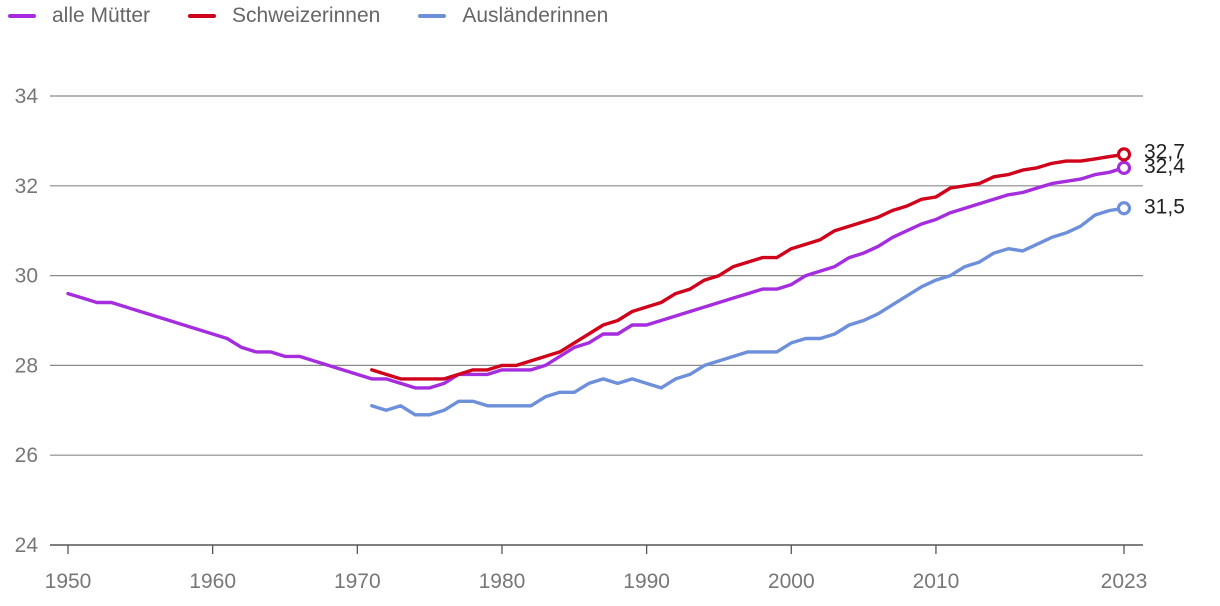 This screenshot has width=1220, height=606. What do you see at coordinates (1124, 154) in the screenshot?
I see `end-marker-schweiz` at bounding box center [1124, 154].